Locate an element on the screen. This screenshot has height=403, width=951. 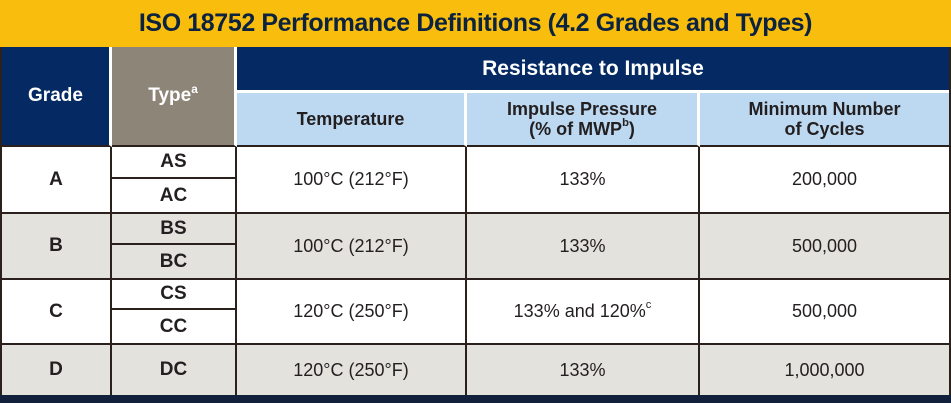
cycles-cell-b: 500,000 is located at coordinates (824, 245).